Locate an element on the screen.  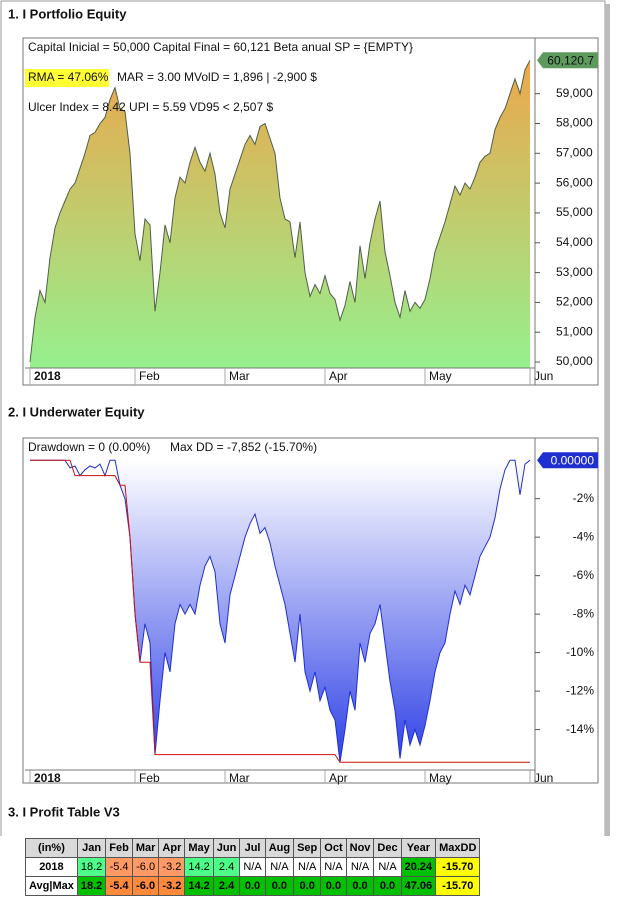
table-cell: May is located at coordinates (199, 848).